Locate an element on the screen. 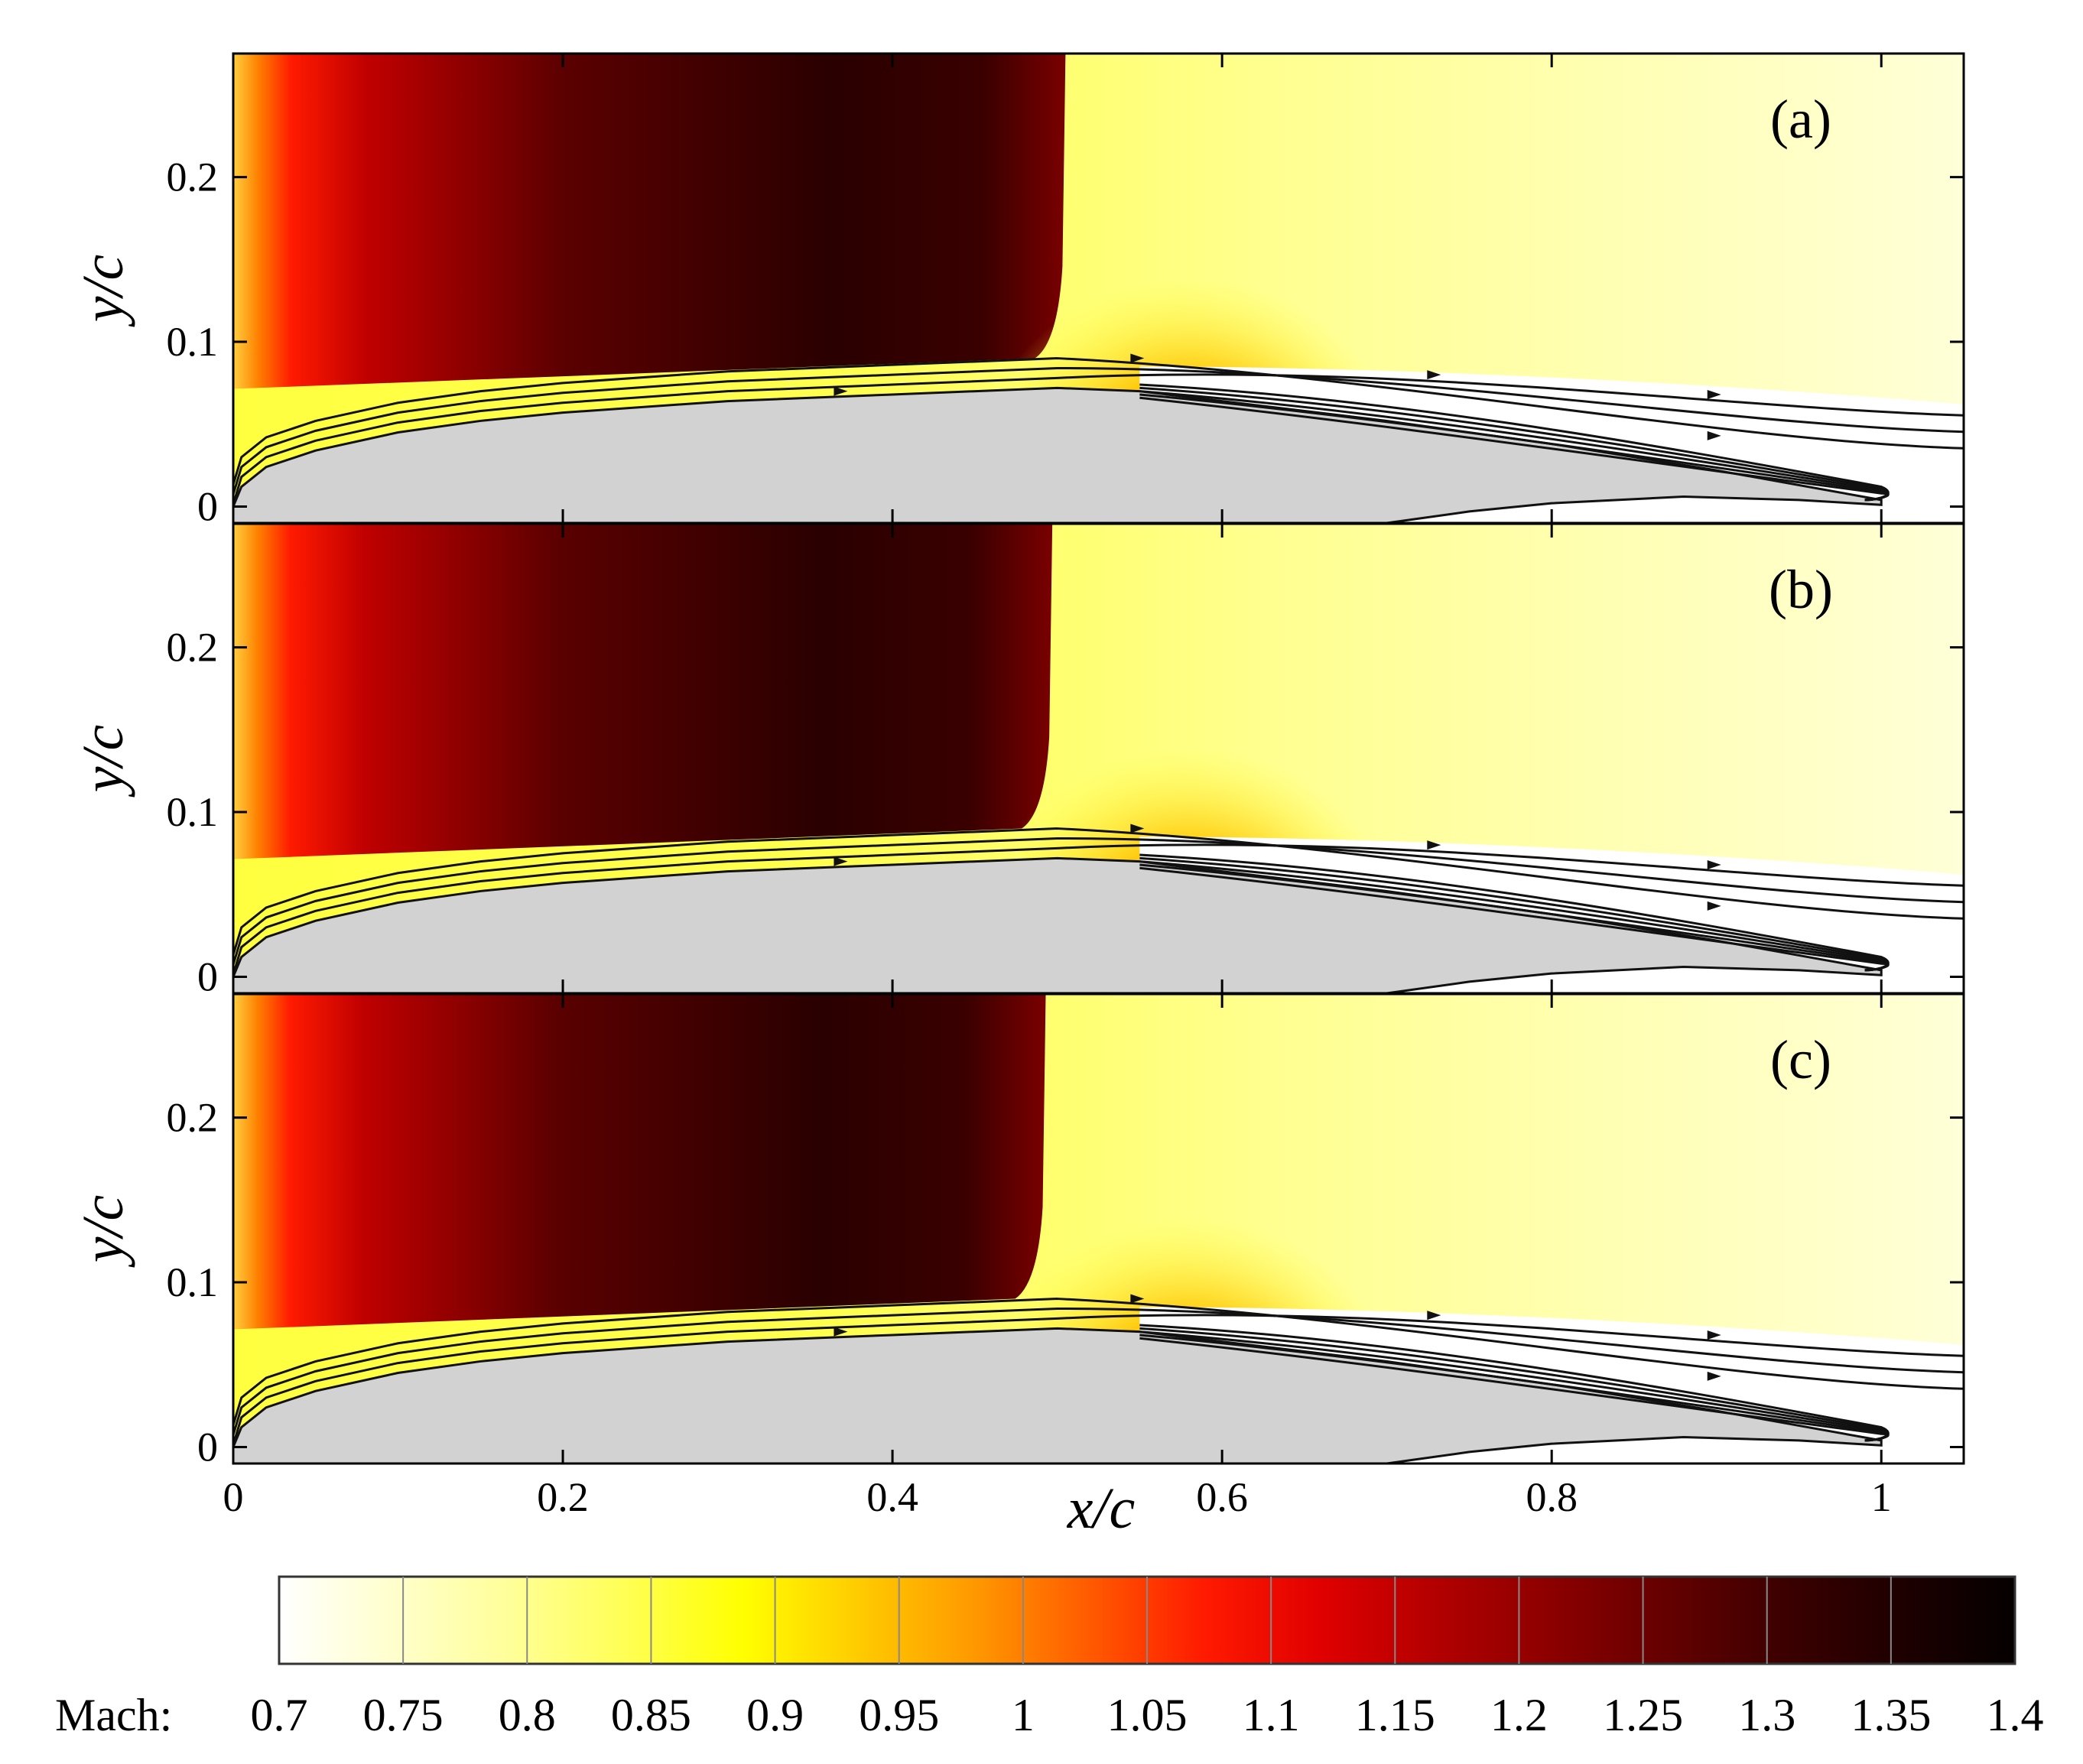 The height and width of the screenshot is (1764, 2083). colorbar-tick-label: 1.2 is located at coordinates (1519, 1715).